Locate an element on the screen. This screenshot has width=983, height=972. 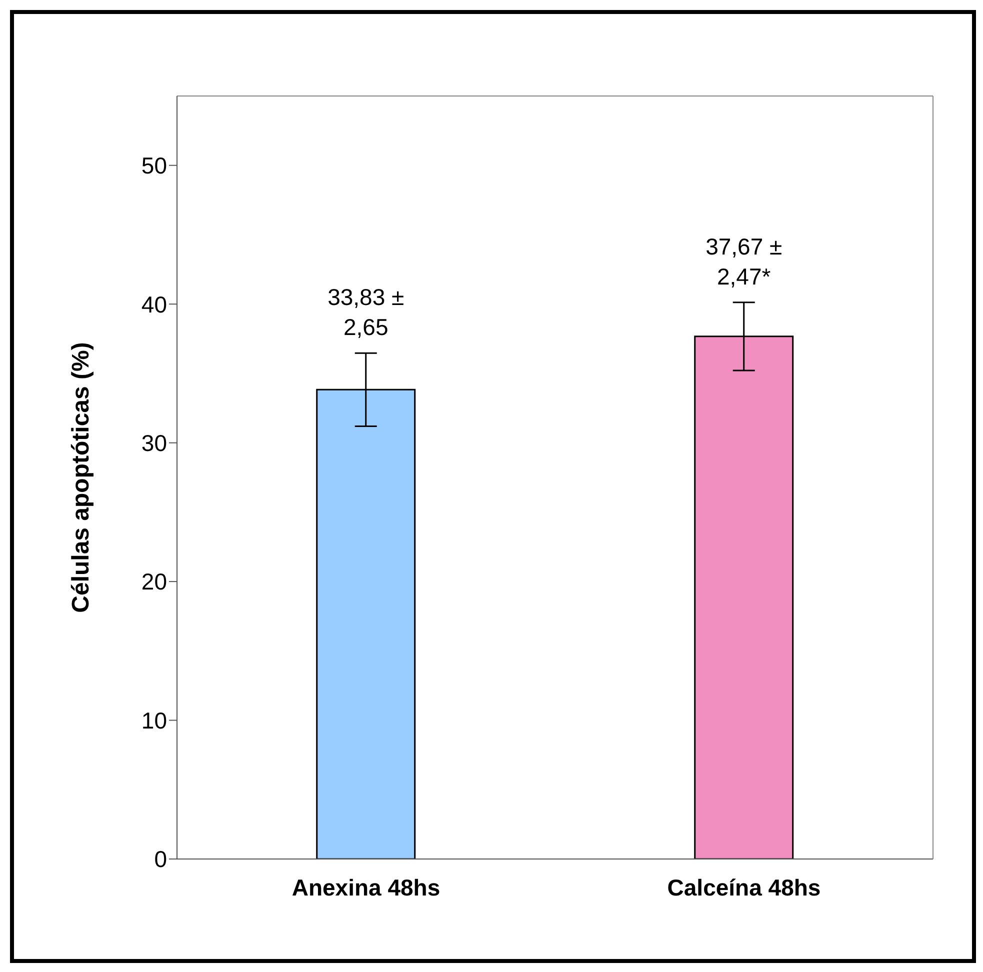
y-axis-title: Células apoptóticas (%) is located at coordinates (81, 477).